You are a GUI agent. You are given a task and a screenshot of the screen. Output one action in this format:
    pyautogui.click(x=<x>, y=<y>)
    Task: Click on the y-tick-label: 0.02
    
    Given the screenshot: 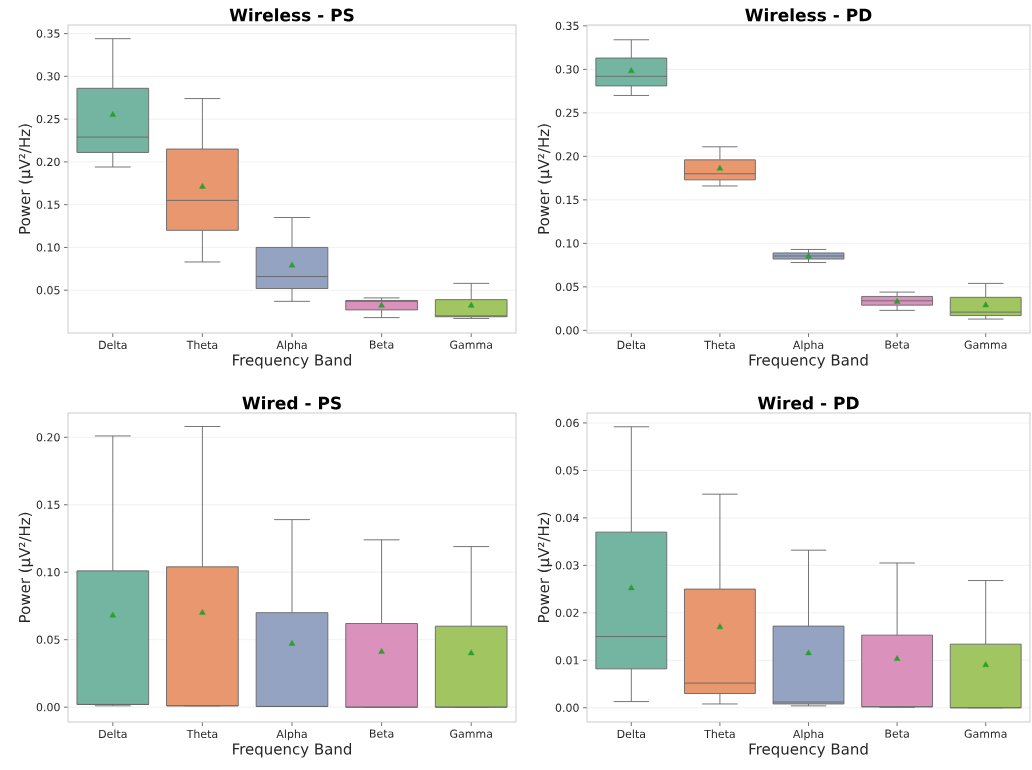 What is the action you would take?
    pyautogui.click(x=567, y=612)
    